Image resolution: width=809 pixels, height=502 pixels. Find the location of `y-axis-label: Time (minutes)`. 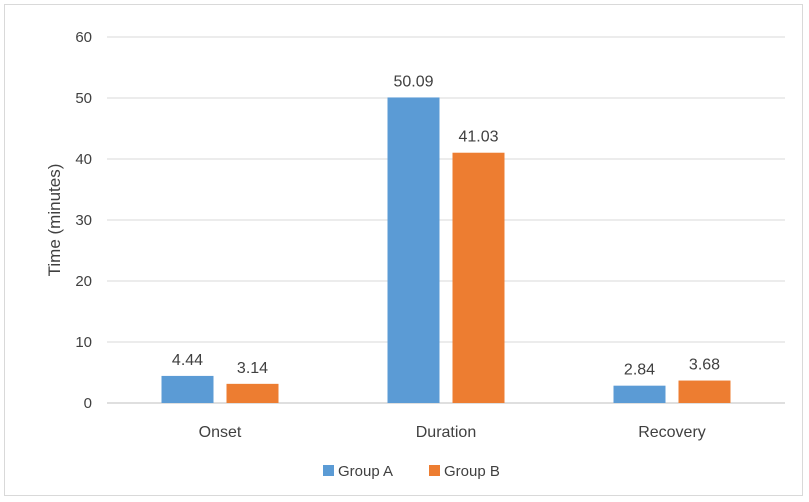

y-axis-label: Time (minutes) is located at coordinates (54, 220).